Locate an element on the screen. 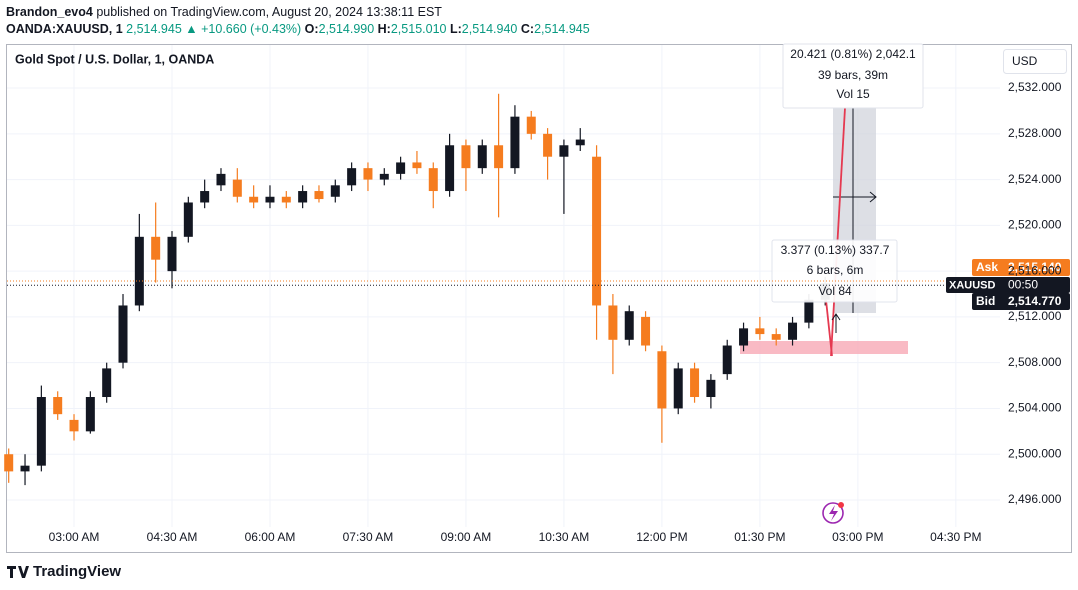 This screenshot has width=1078, height=590. y-tick-label: 2,504.000 is located at coordinates (1035, 408).